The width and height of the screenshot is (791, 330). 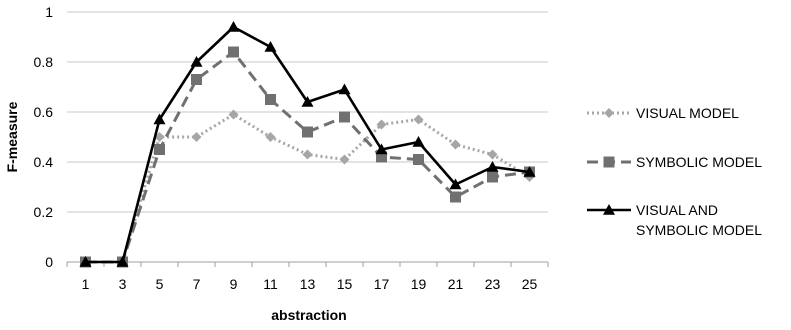 What do you see at coordinates (345, 284) in the screenshot?
I see `x-tick-label: 15` at bounding box center [345, 284].